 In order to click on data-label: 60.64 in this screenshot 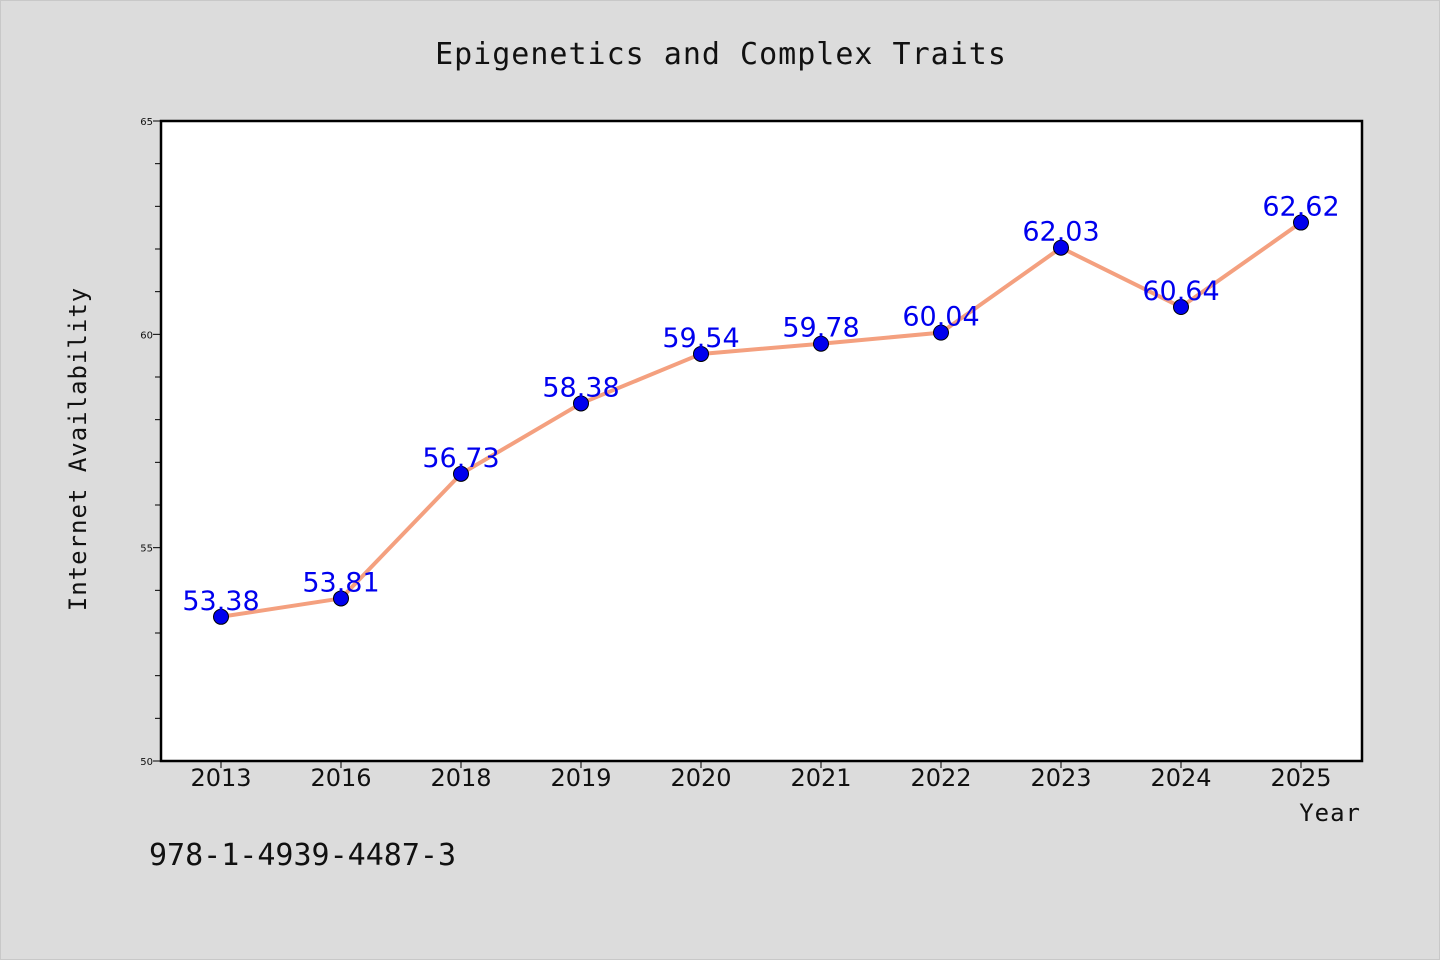, I will do `click(1180, 291)`.